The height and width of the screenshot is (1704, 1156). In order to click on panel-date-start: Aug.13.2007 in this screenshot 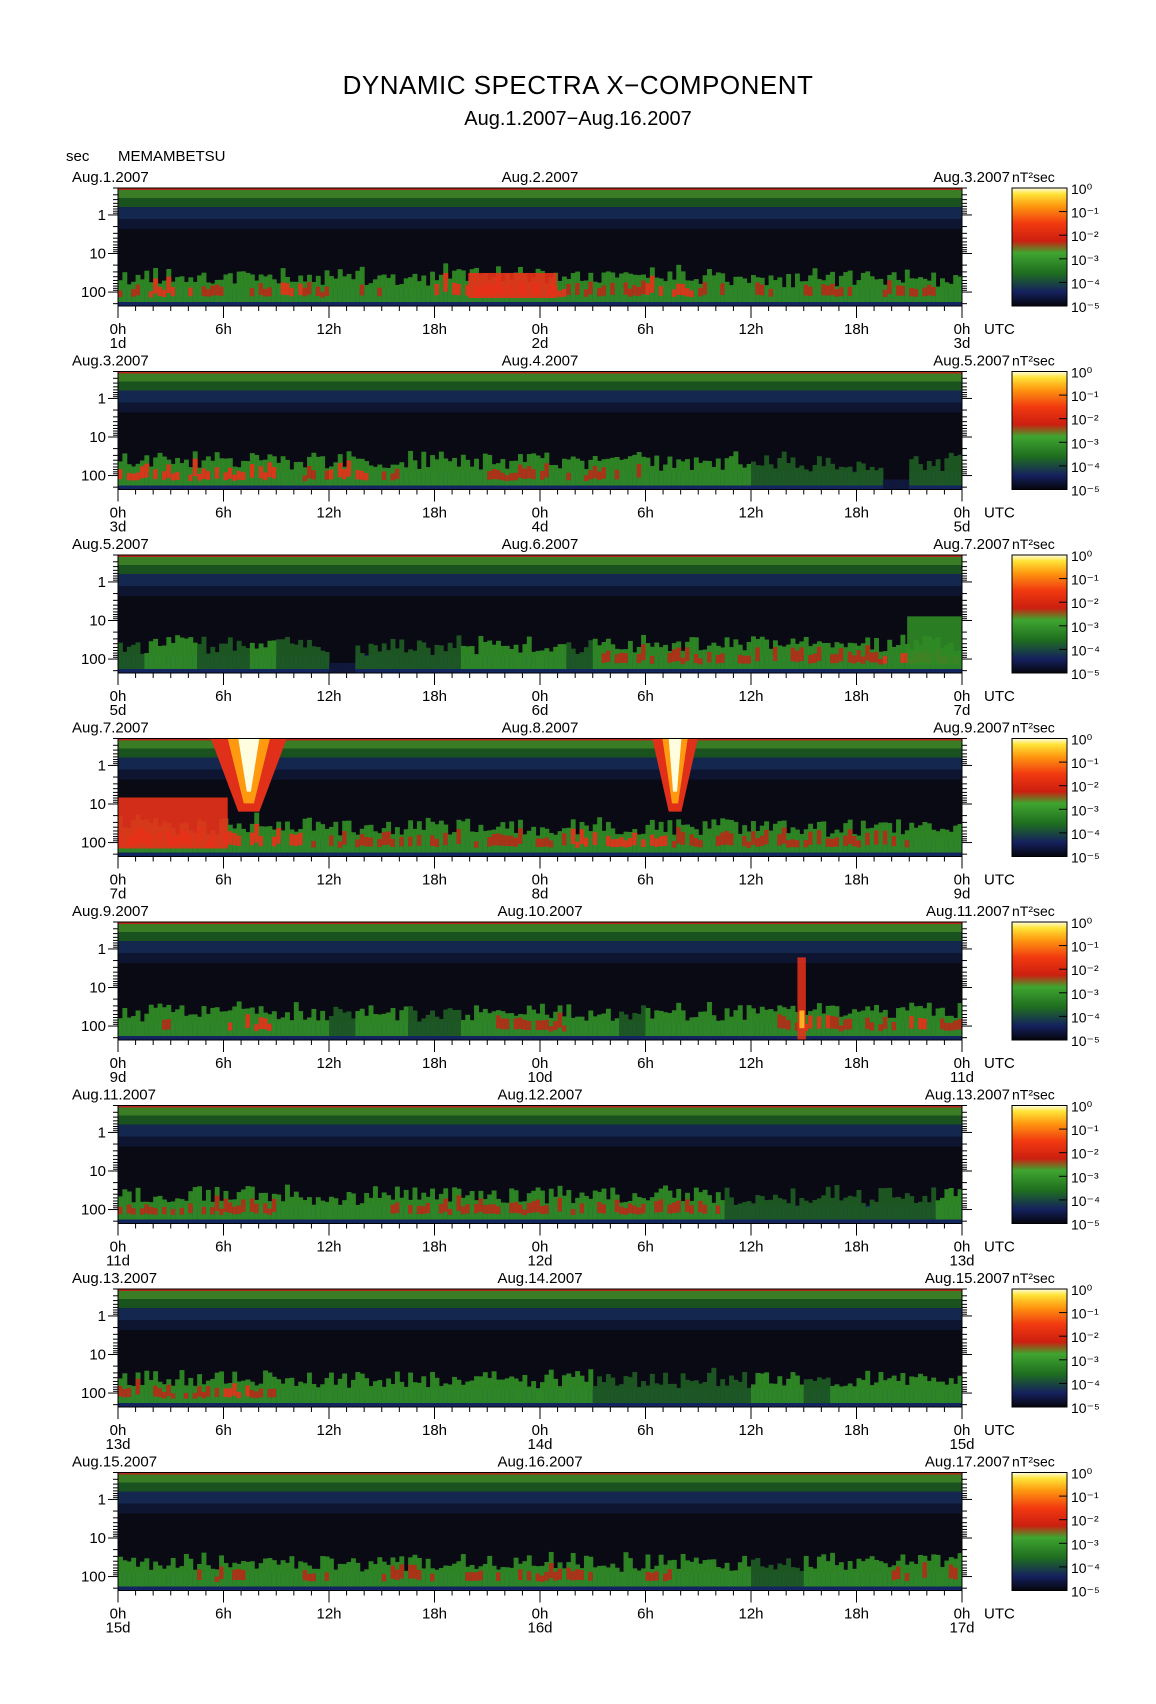, I will do `click(114, 1278)`.